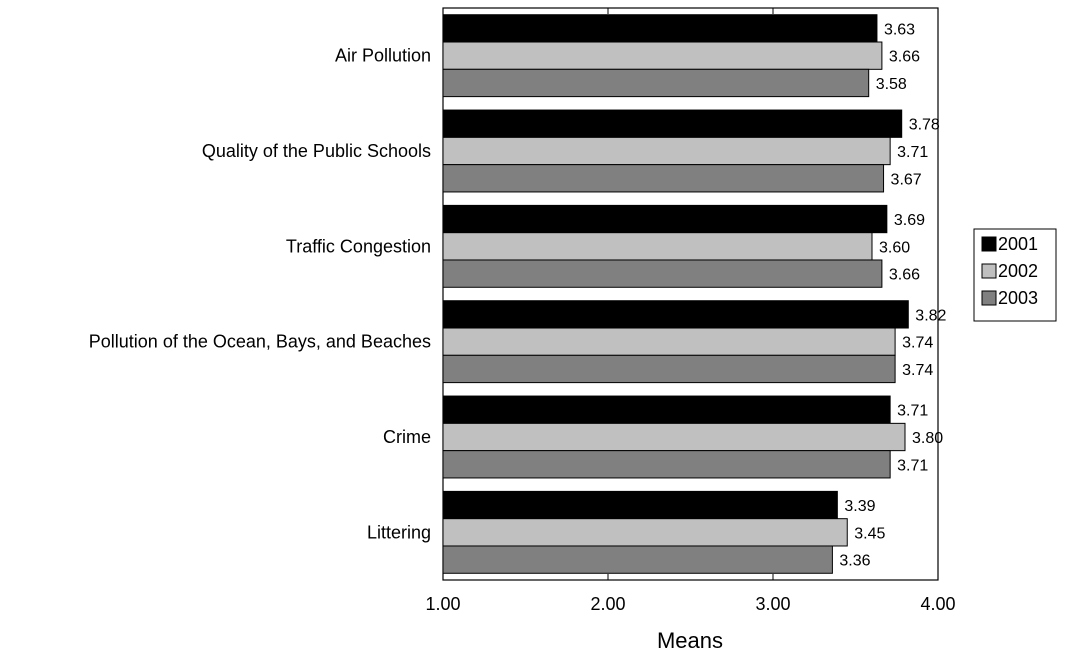 This screenshot has width=1087, height=658. Describe the element at coordinates (989, 244) in the screenshot. I see `legend-swatch-2001` at that location.